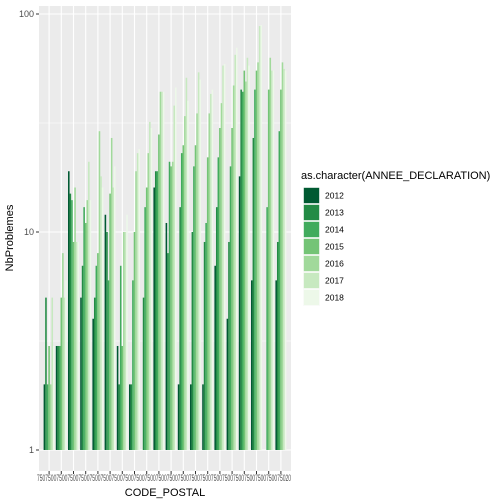 The width and height of the screenshot is (504, 504). I want to click on legend-label-2016: 2016, so click(334, 264).